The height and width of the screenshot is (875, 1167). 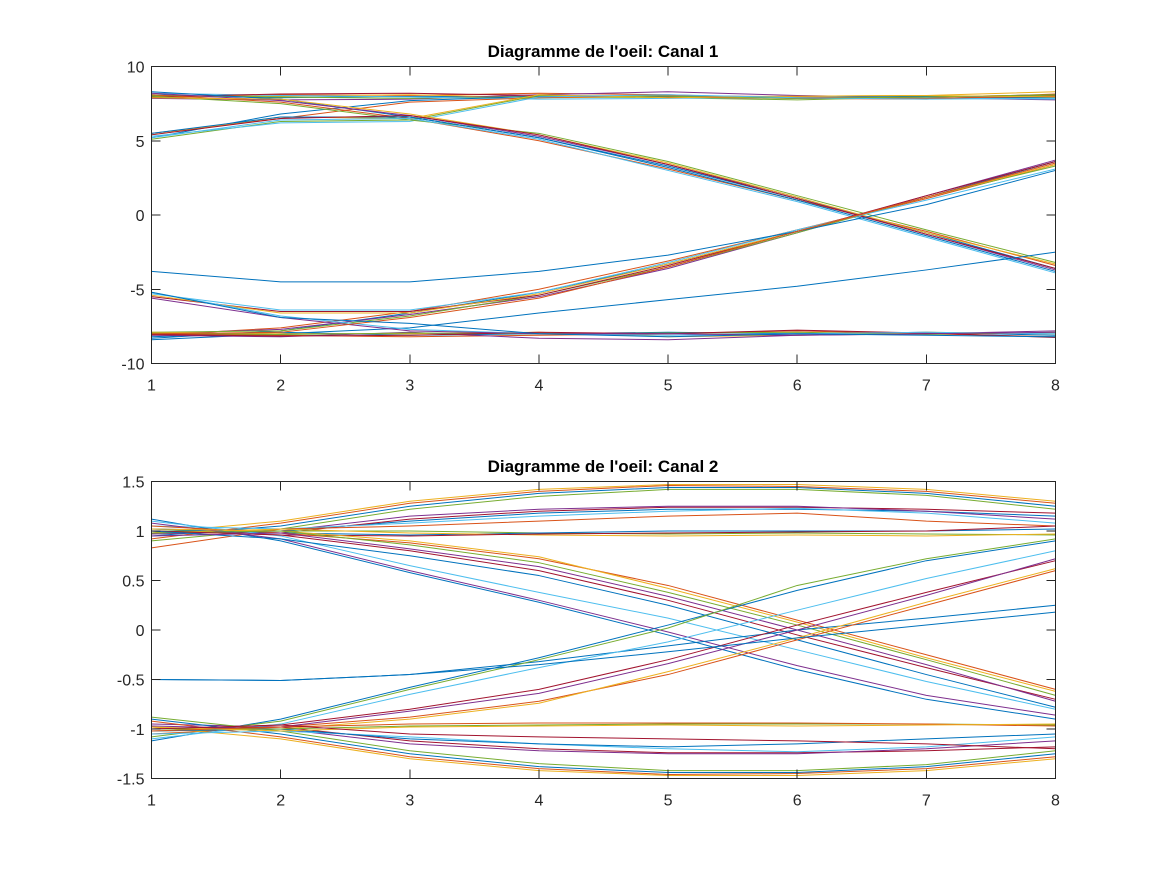 What do you see at coordinates (136, 68) in the screenshot?
I see `y-tick-label: 10` at bounding box center [136, 68].